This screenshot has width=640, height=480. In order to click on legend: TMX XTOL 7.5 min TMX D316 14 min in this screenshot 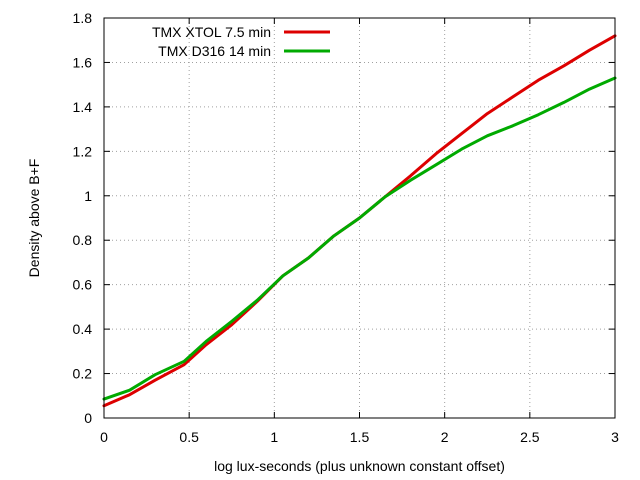, I will do `click(241, 41)`.